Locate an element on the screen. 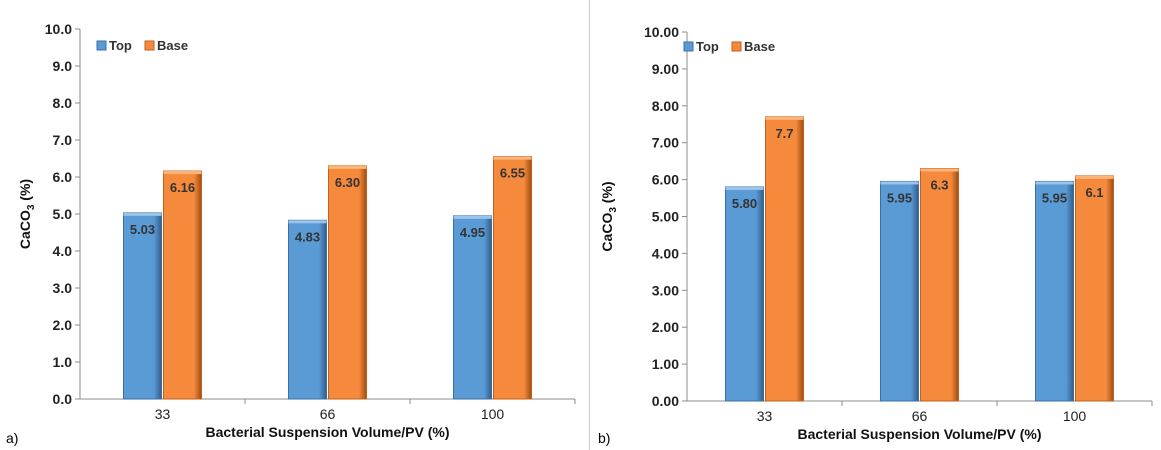 The width and height of the screenshot is (1161, 450). chart-b-y-tick-label: 7.00 is located at coordinates (665, 143).